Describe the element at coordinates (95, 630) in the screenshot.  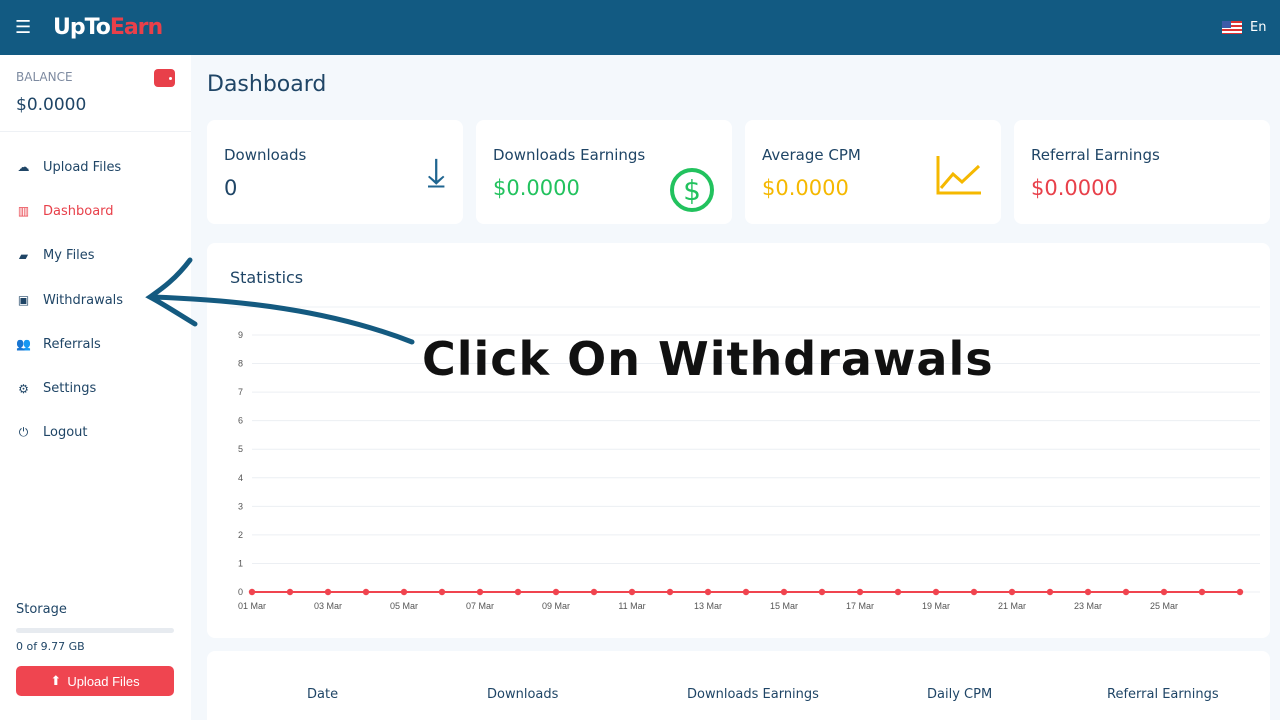
I see `storage-bar` at that location.